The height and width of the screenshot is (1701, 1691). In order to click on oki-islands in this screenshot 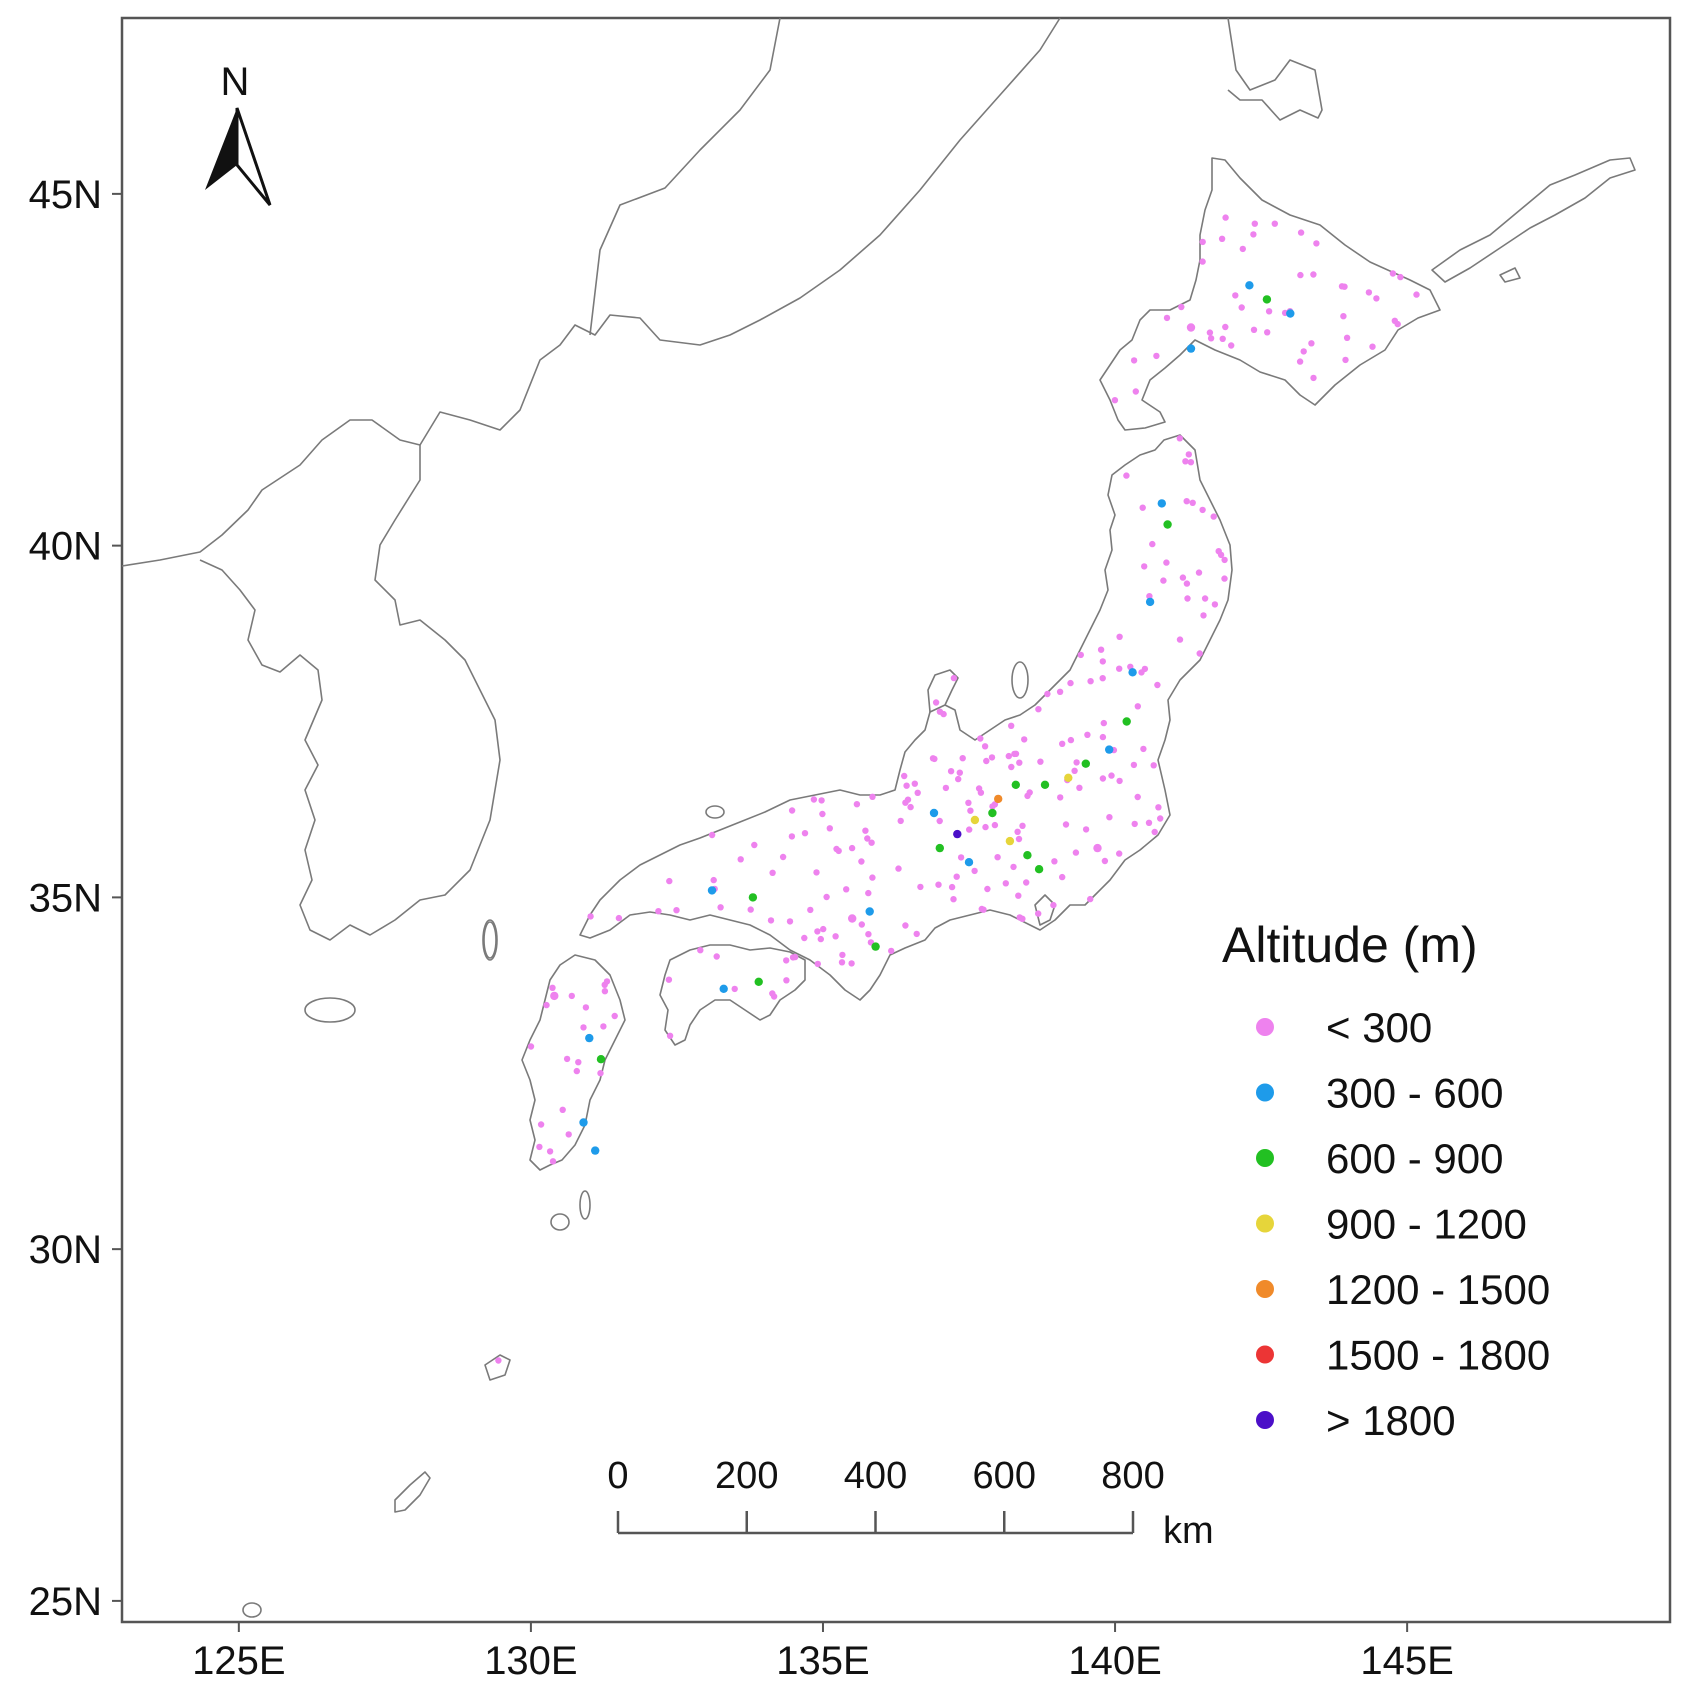, I will do `click(715, 812)`.